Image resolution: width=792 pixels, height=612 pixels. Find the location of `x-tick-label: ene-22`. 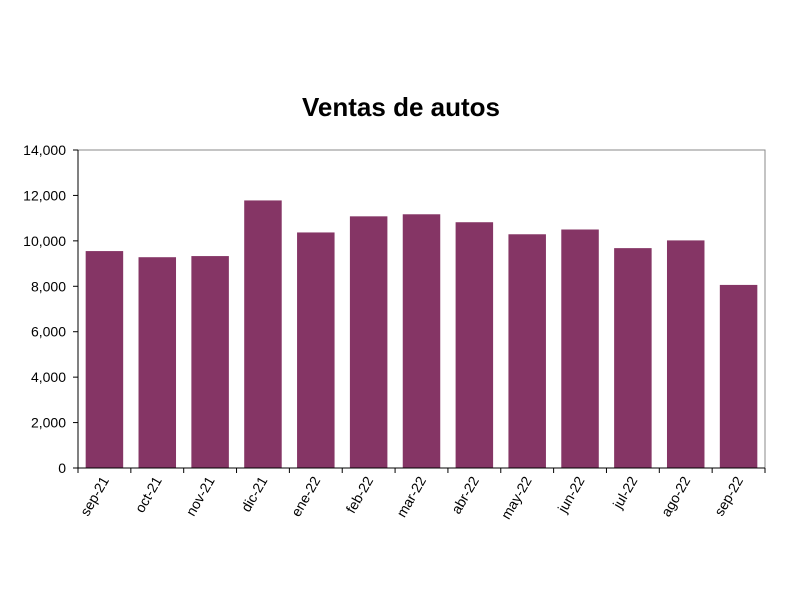

x-tick-label: ene-22 is located at coordinates (306, 496).